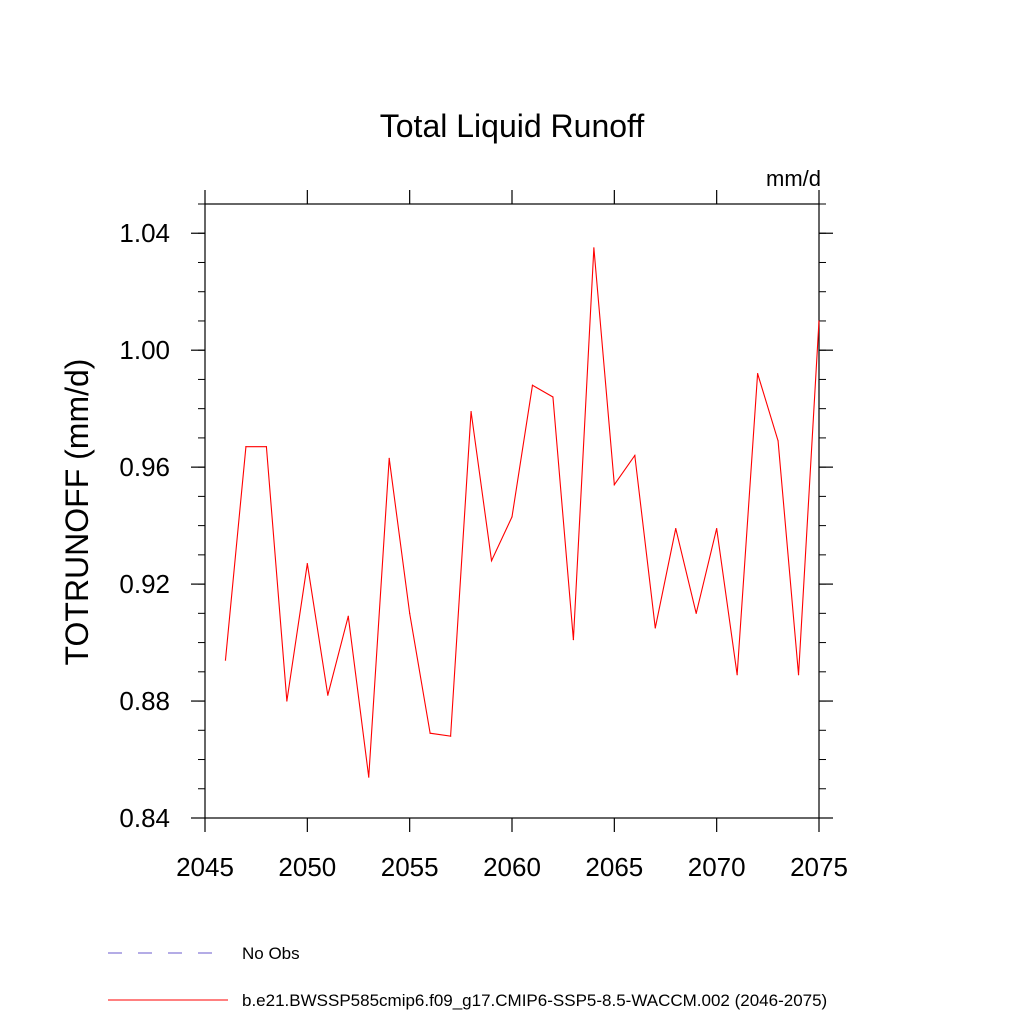 This screenshot has width=1024, height=1024. I want to click on y-tick-label: 0.88, so click(144, 701).